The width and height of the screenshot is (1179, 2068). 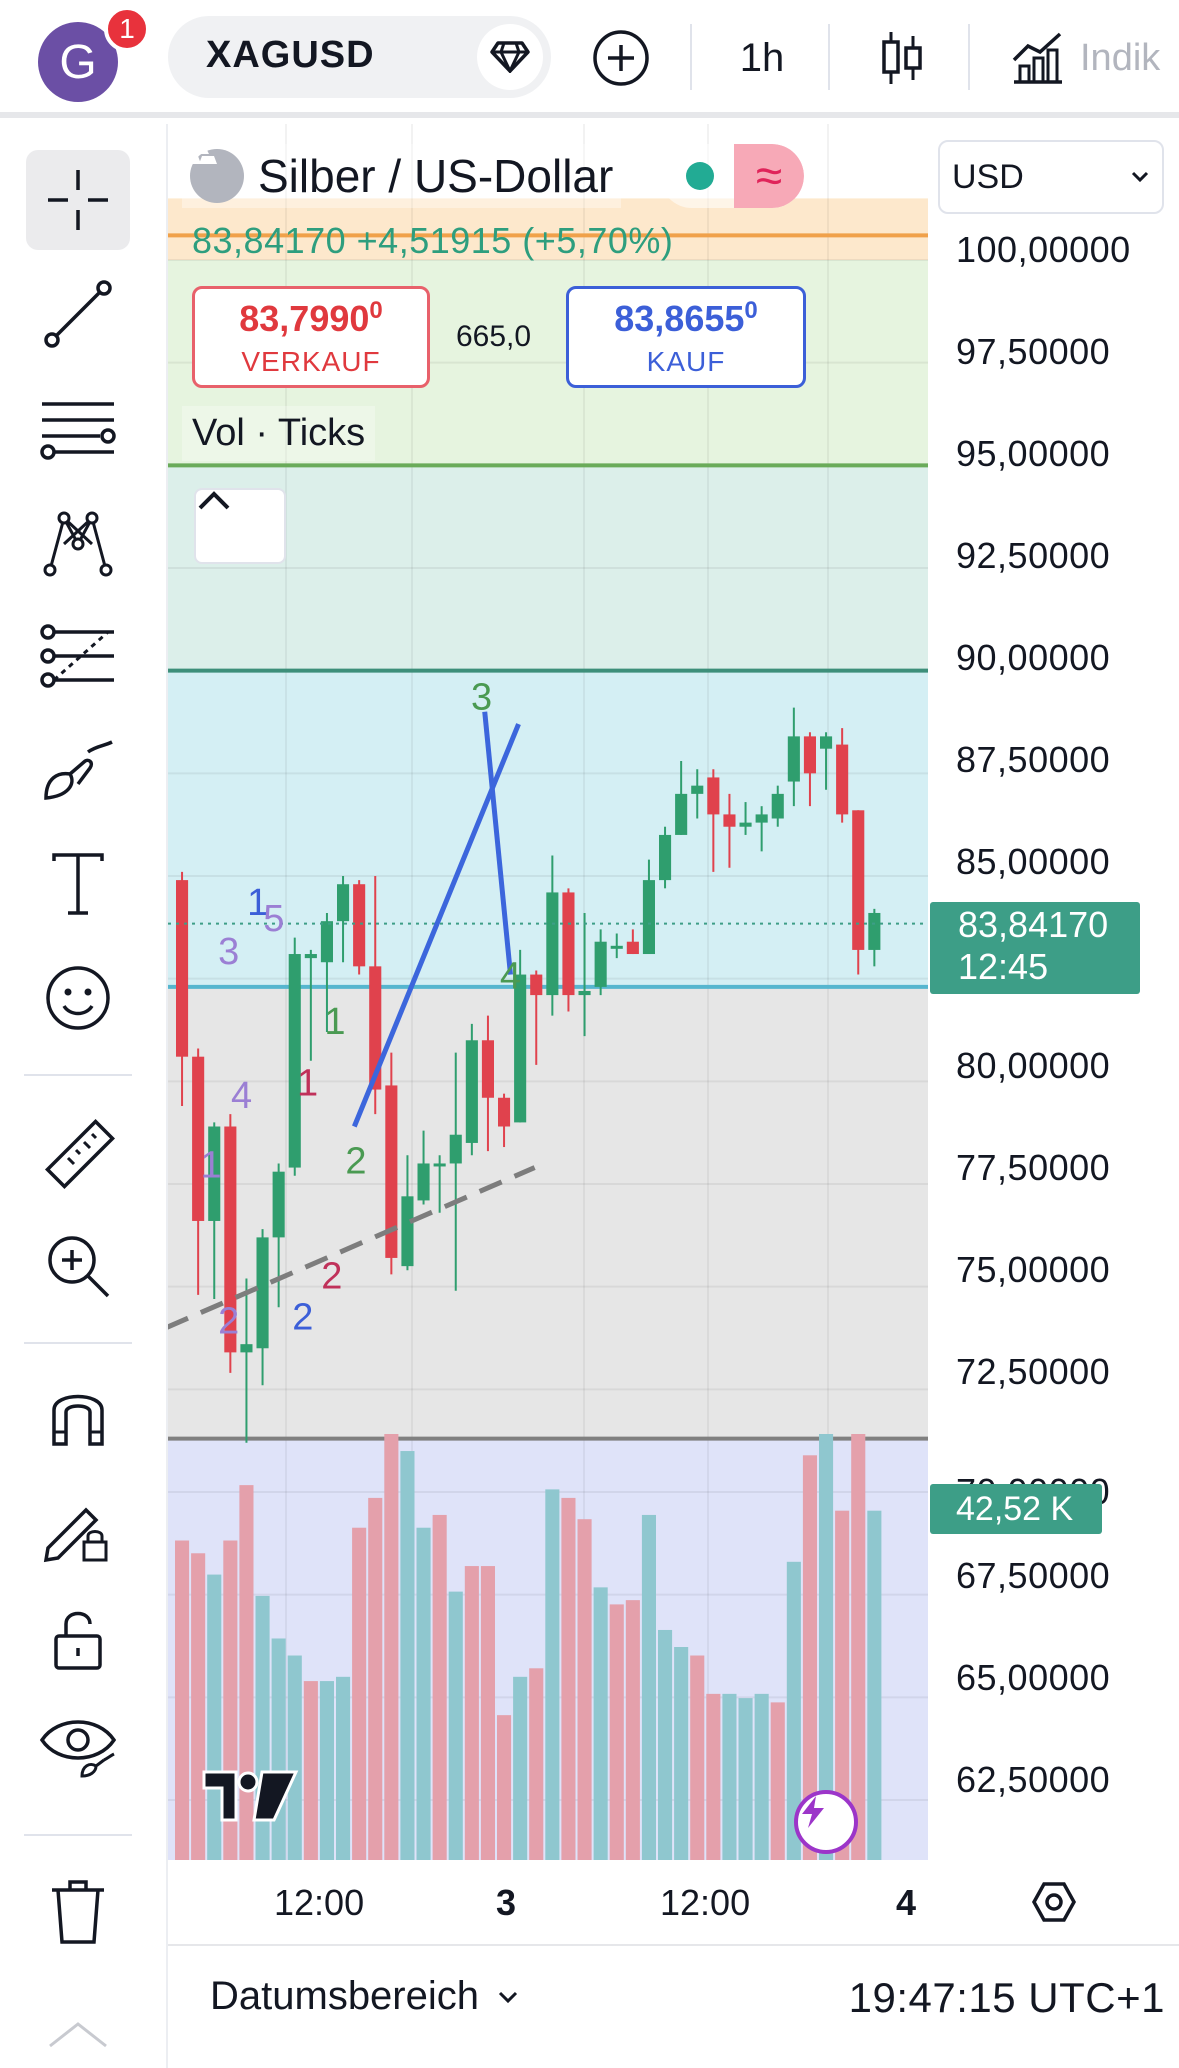 I want to click on separator, so click(x=691, y=57).